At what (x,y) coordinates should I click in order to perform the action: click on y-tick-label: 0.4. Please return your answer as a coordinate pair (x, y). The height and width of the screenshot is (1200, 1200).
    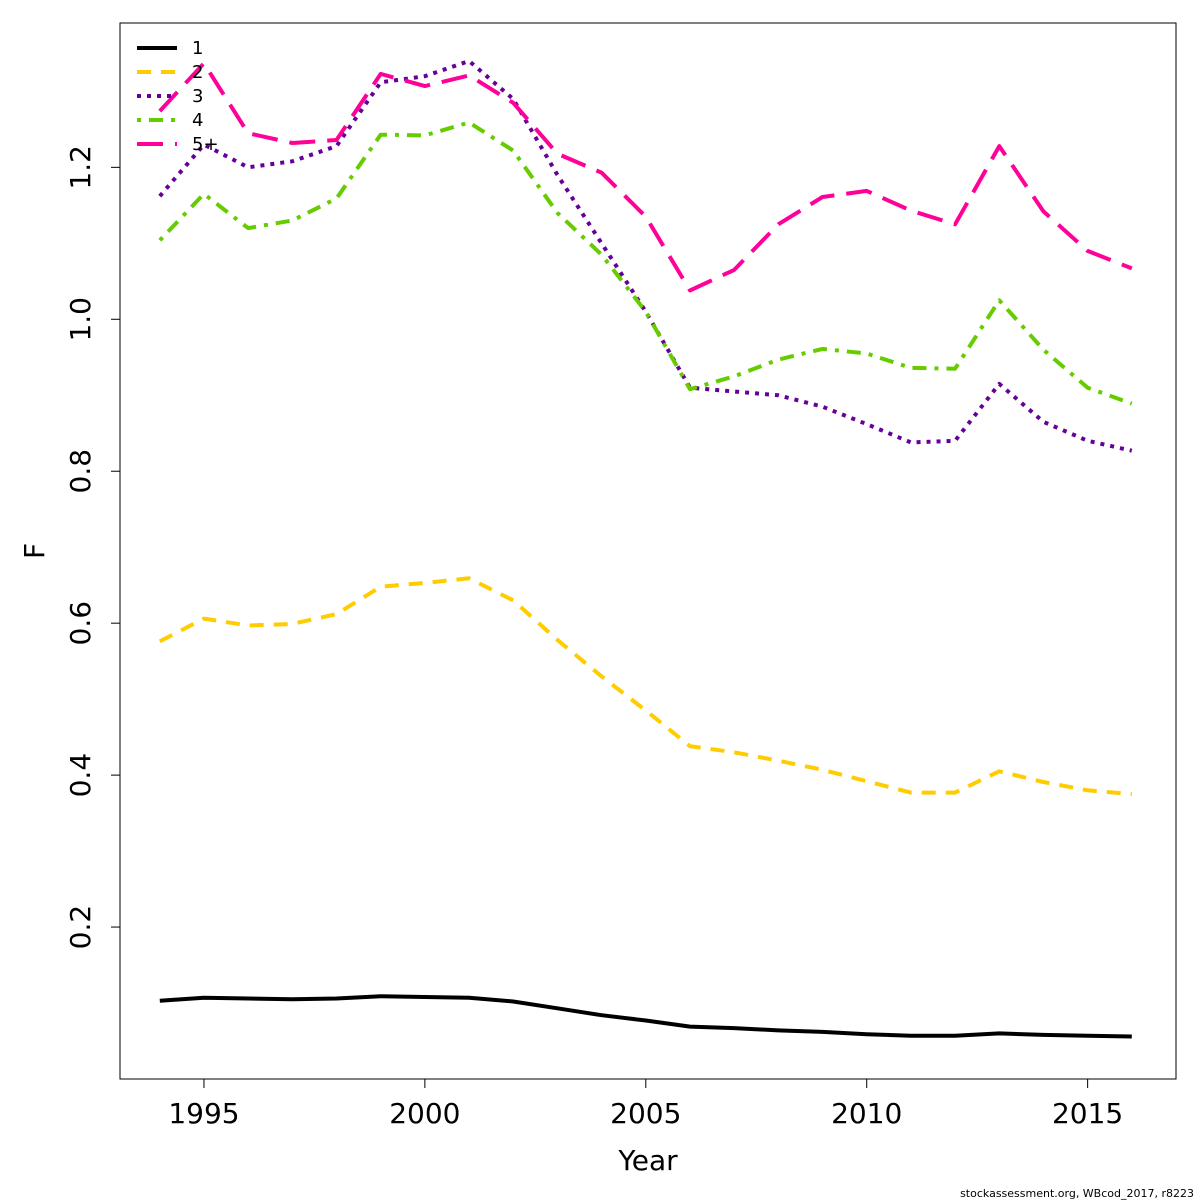
    Looking at the image, I should click on (80, 775).